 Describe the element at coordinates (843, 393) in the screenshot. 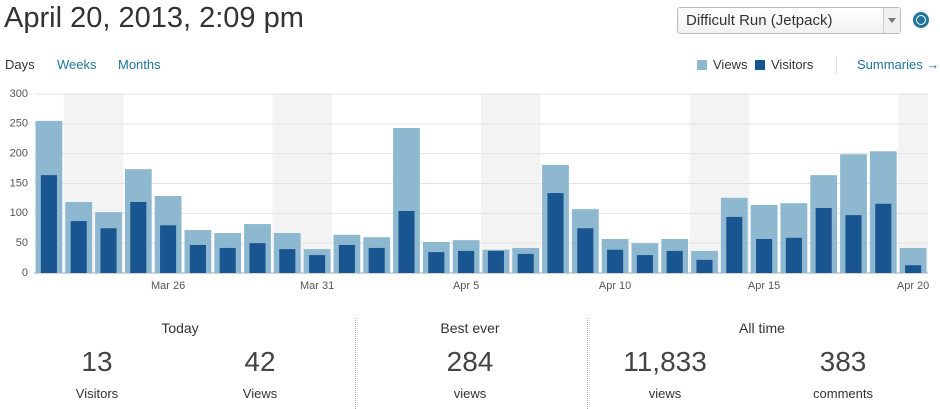

I see `stat-label: comments` at that location.